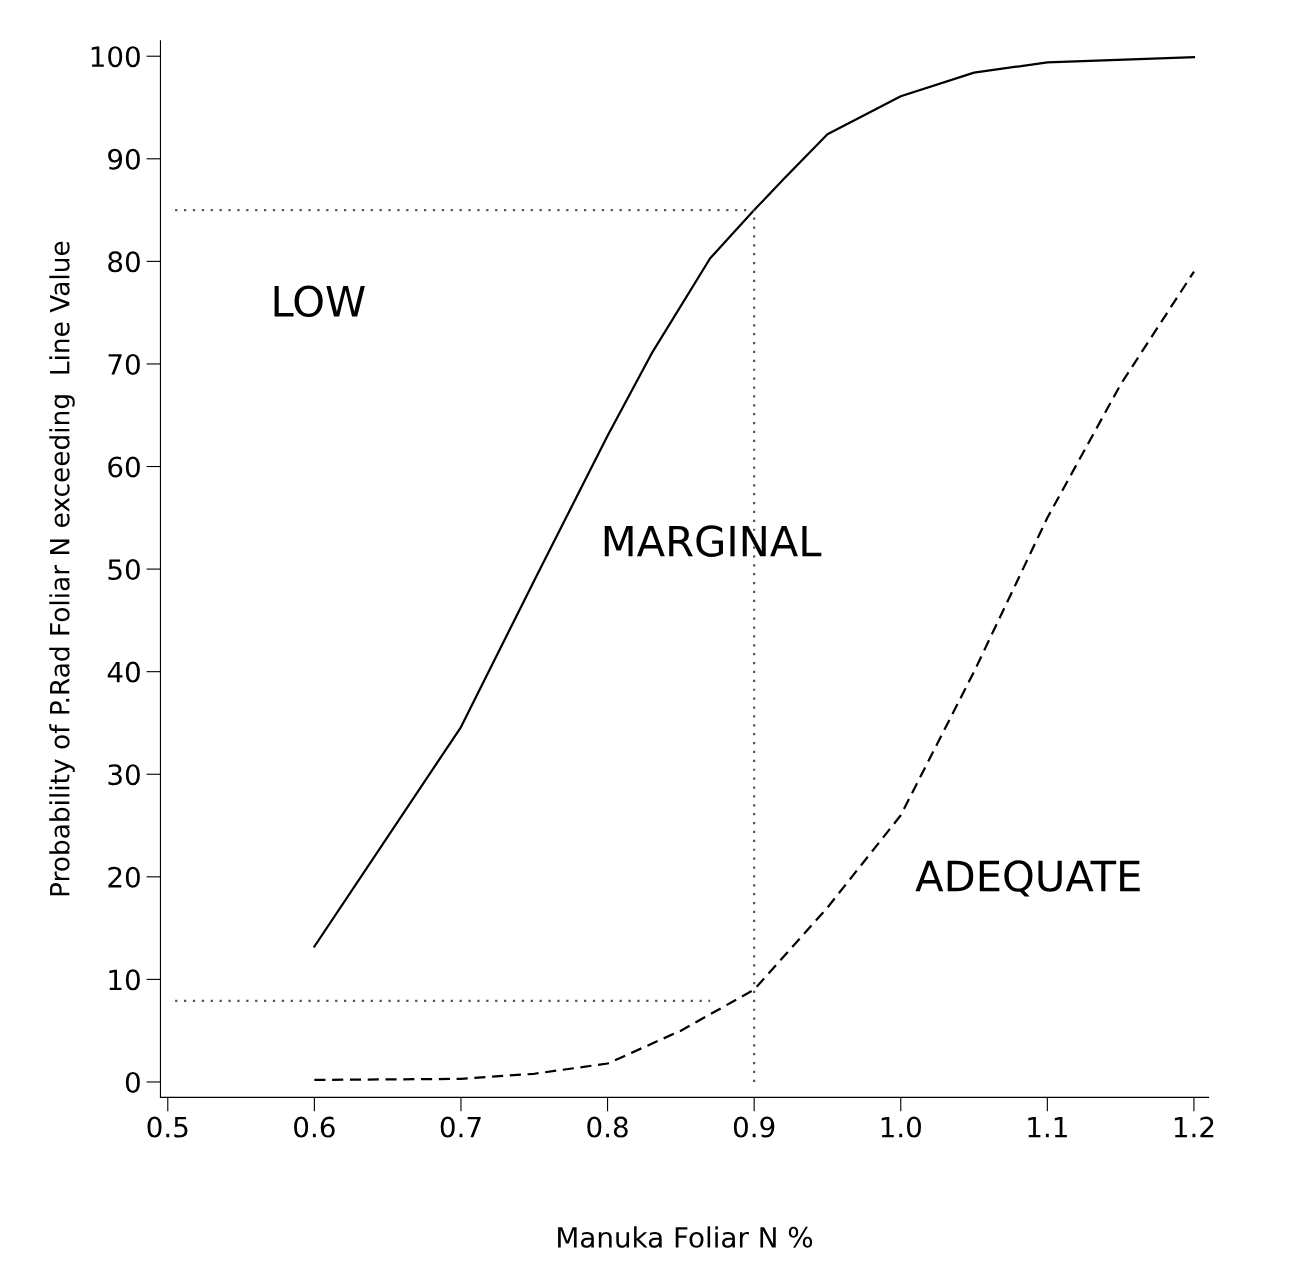 The image size is (1294, 1276). I want to click on x-tick-label: 0.8, so click(607, 1127).